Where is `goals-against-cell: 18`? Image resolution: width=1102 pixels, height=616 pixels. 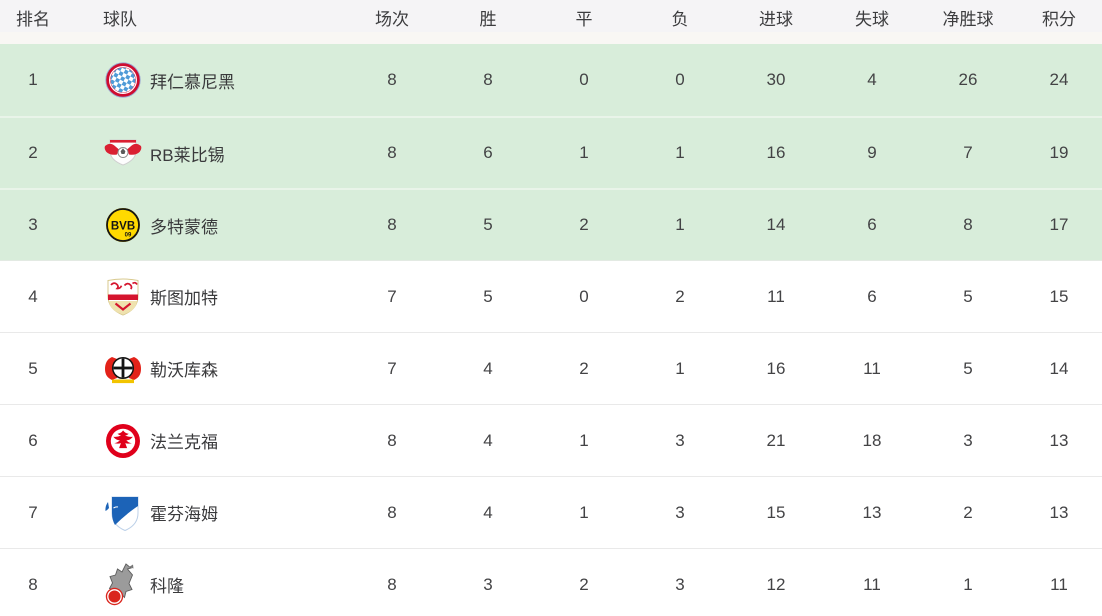
goals-against-cell: 18 is located at coordinates (872, 440).